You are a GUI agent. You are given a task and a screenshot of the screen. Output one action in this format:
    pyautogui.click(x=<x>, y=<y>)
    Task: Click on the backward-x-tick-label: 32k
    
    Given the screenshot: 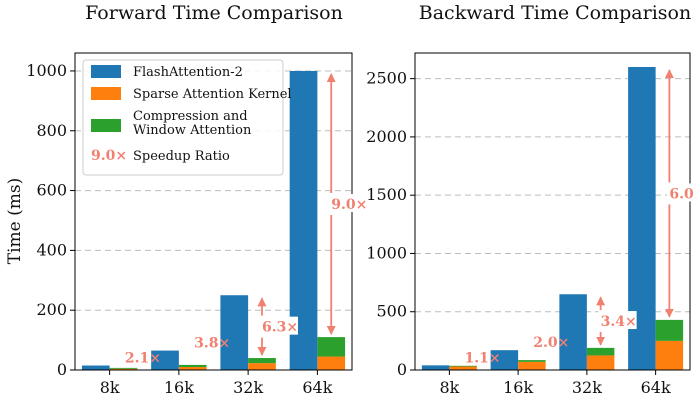 What is the action you would take?
    pyautogui.click(x=587, y=387)
    